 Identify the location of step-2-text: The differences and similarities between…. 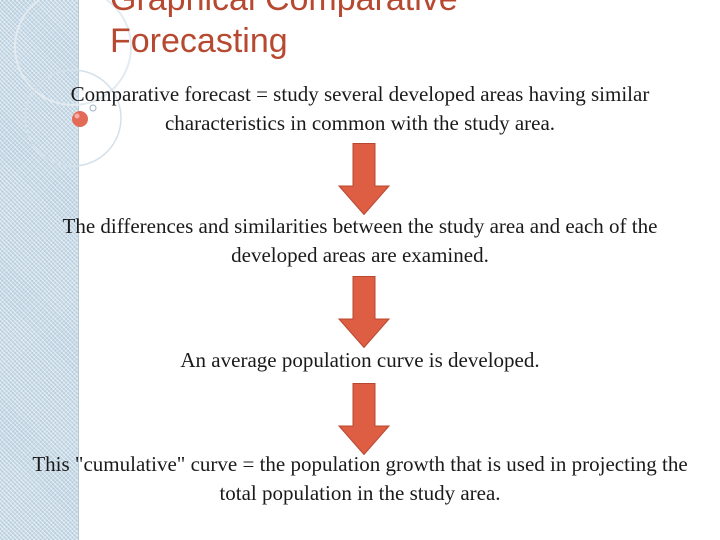
(360, 240).